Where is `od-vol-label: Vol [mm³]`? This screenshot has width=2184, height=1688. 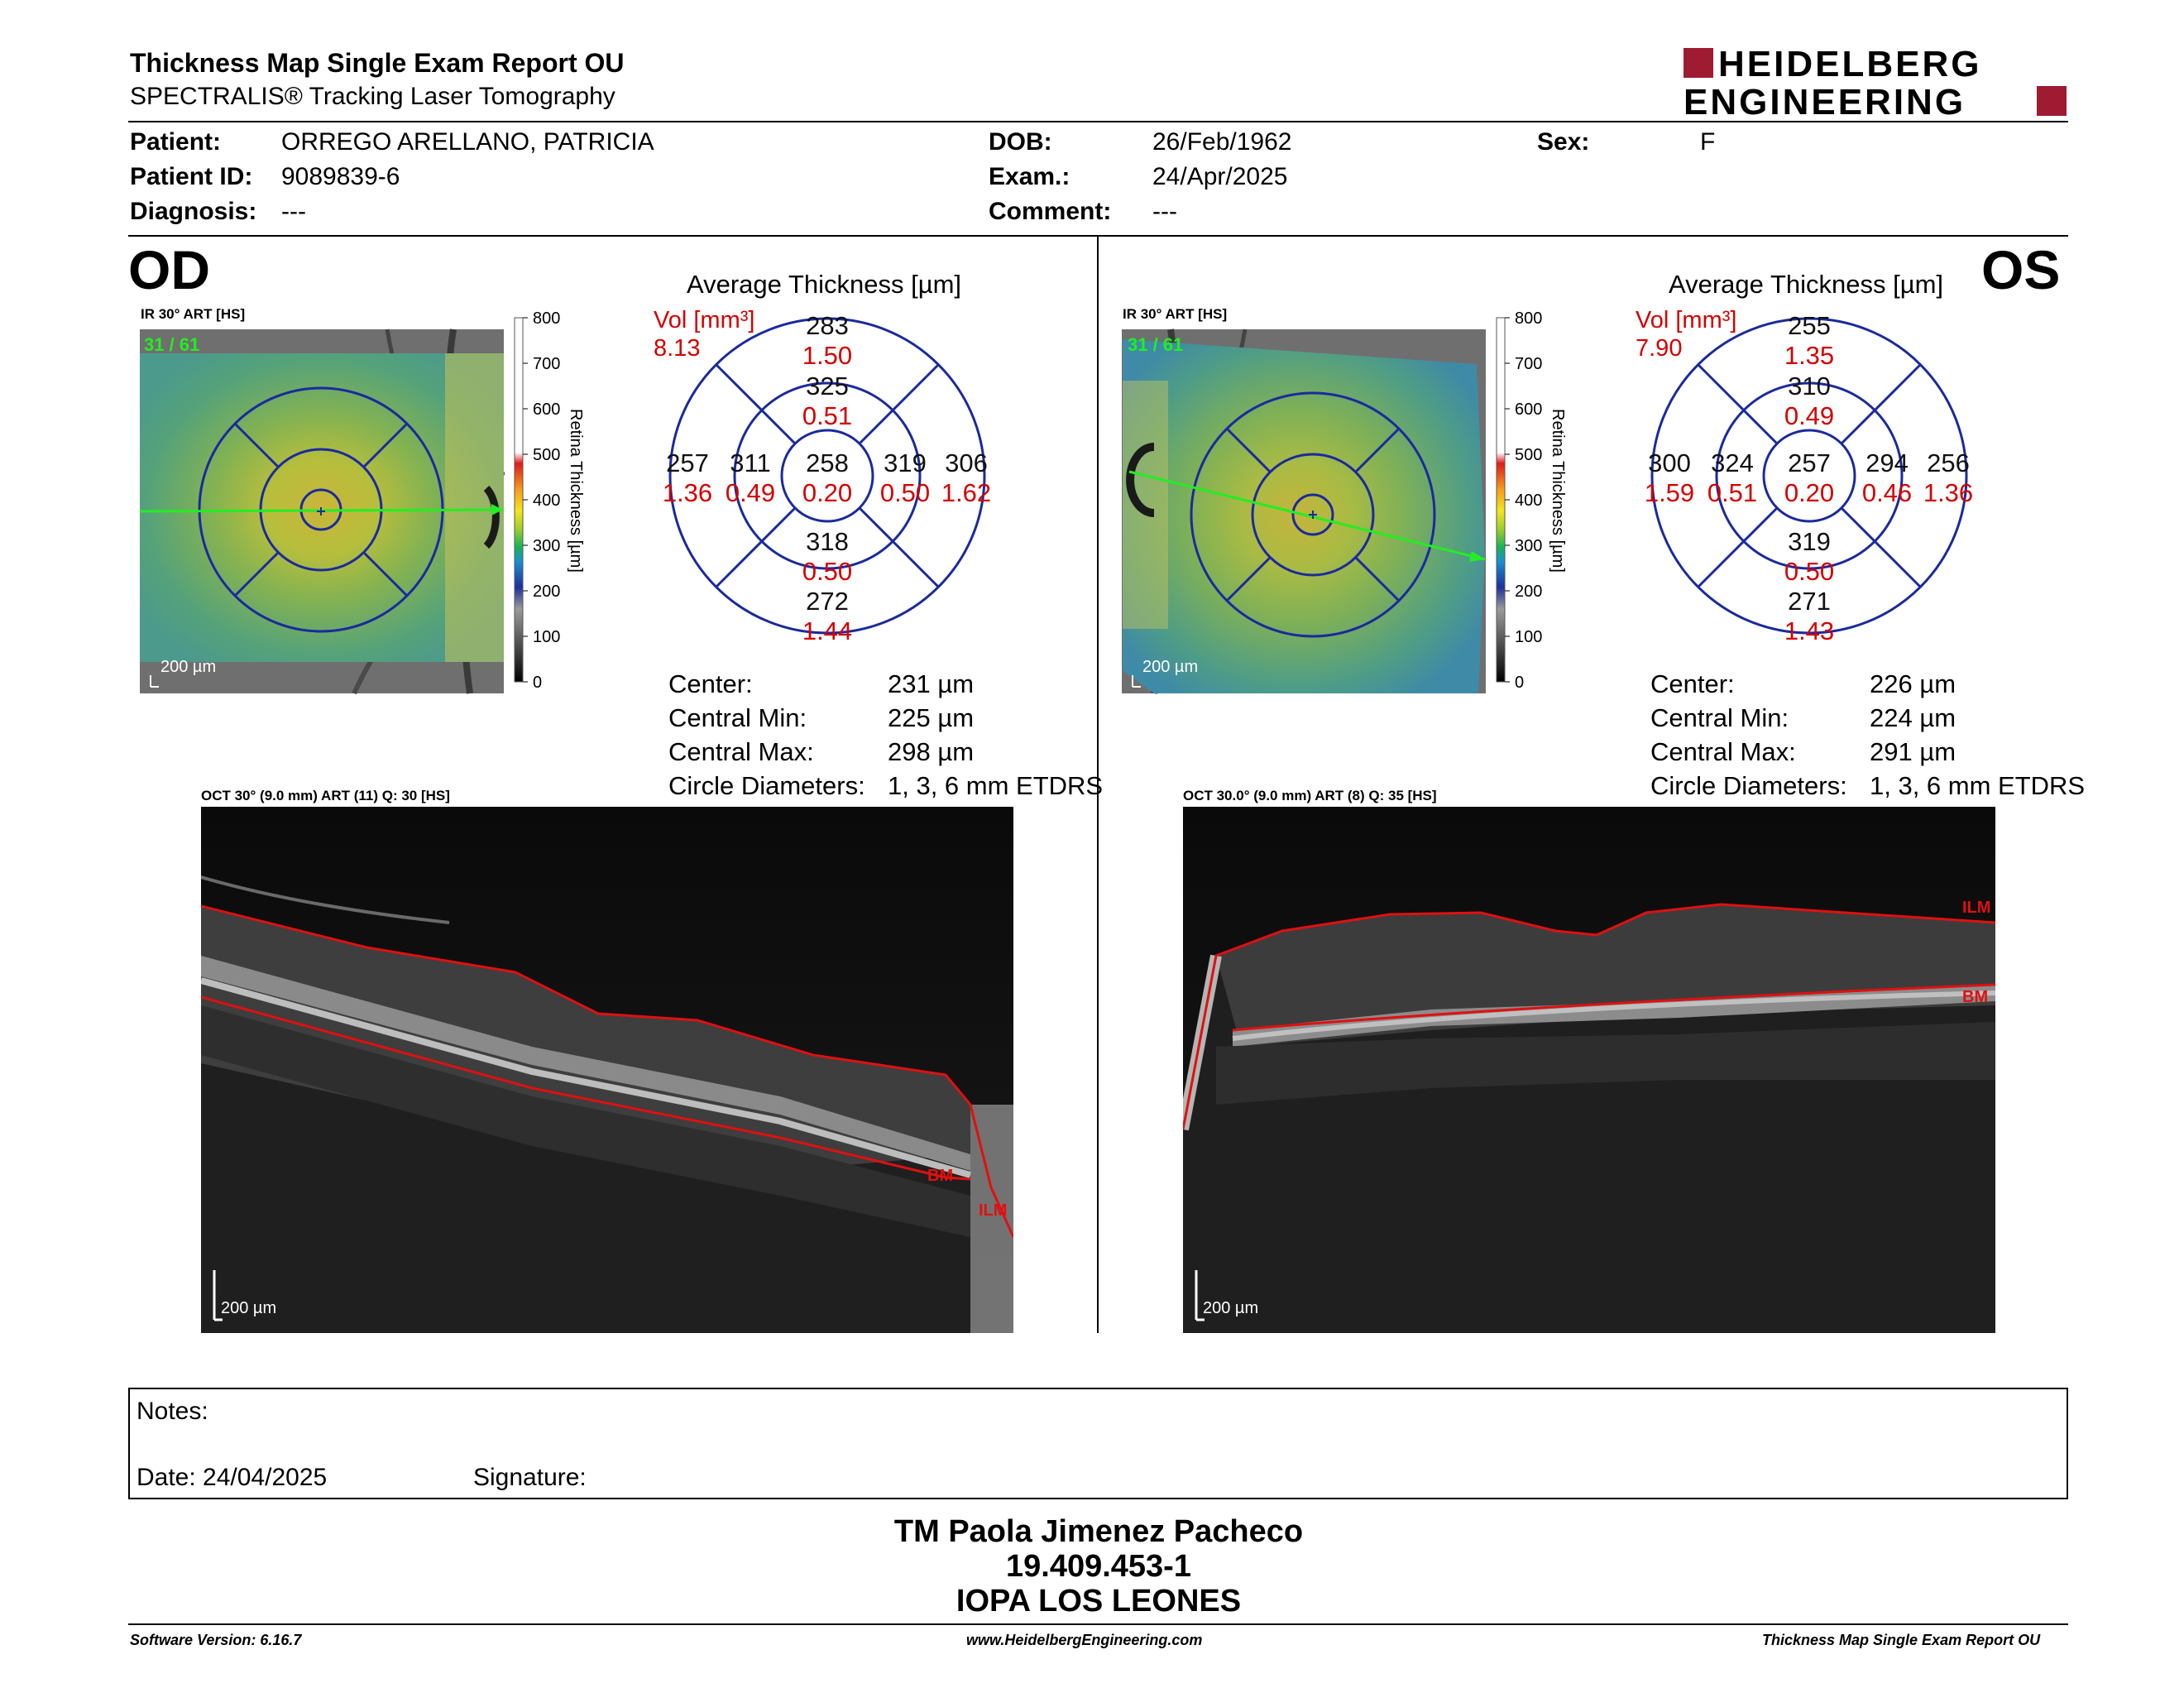 od-vol-label: Vol [mm³] is located at coordinates (704, 320).